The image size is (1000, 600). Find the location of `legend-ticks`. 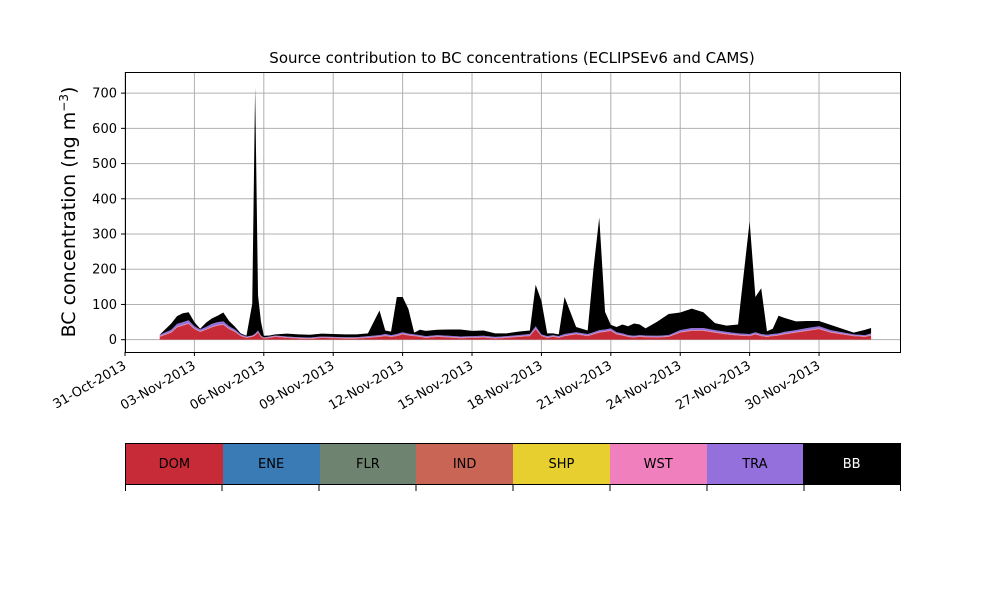

legend-ticks is located at coordinates (513, 488).